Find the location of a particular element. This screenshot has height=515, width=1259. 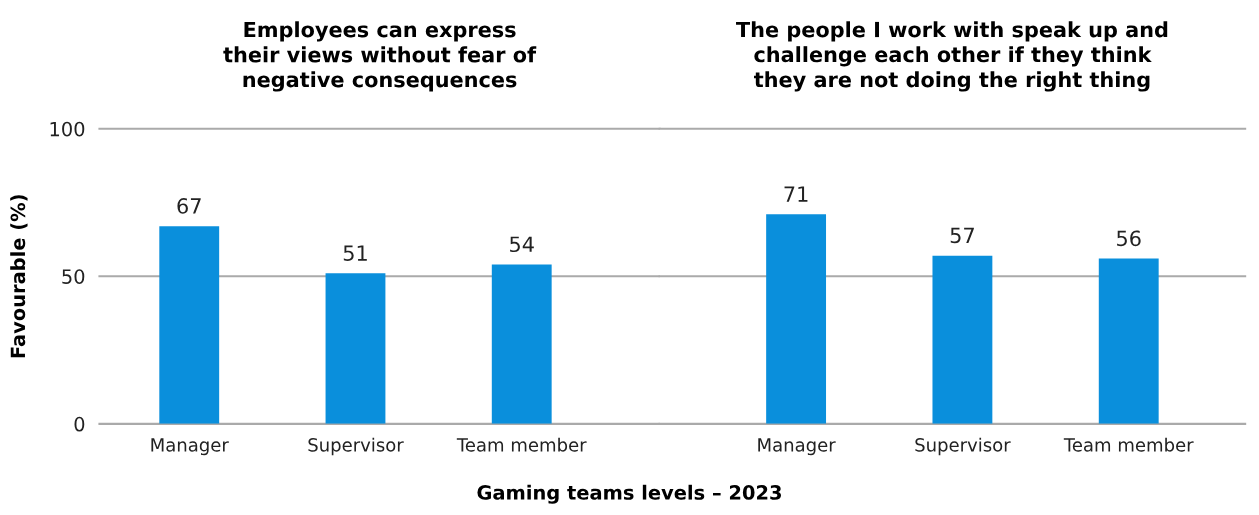

data-label: 54 is located at coordinates (522, 244).